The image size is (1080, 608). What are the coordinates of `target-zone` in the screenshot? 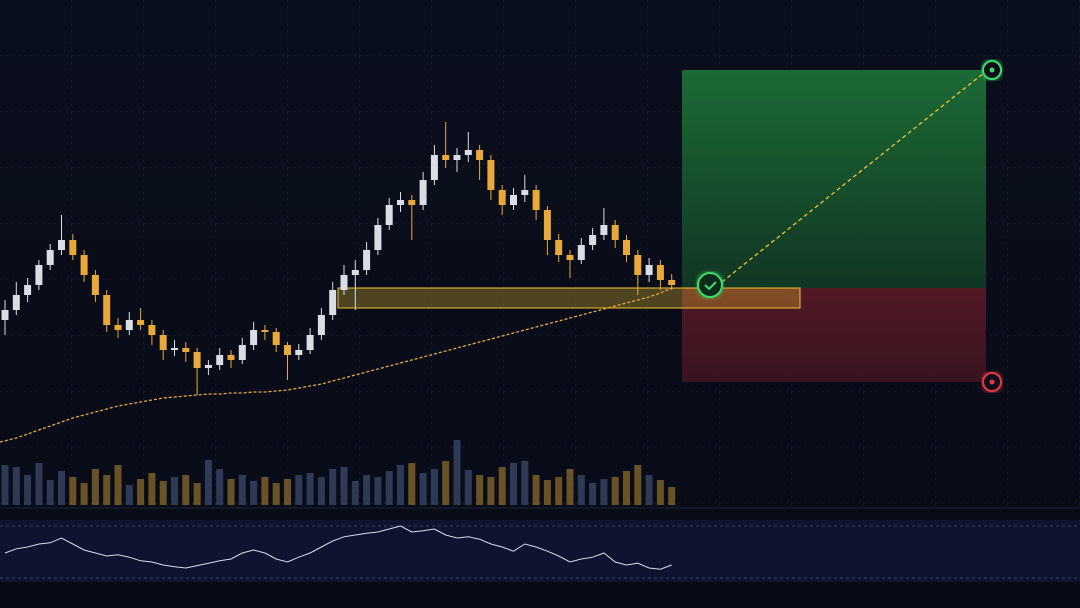 It's located at (834, 179).